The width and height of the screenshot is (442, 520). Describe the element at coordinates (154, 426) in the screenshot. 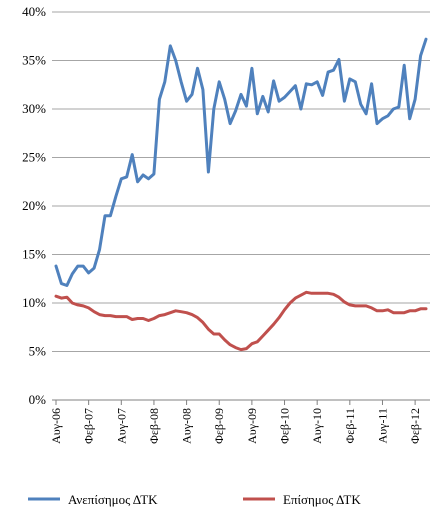

I see `x-tick-label: Φεβ-08` at that location.